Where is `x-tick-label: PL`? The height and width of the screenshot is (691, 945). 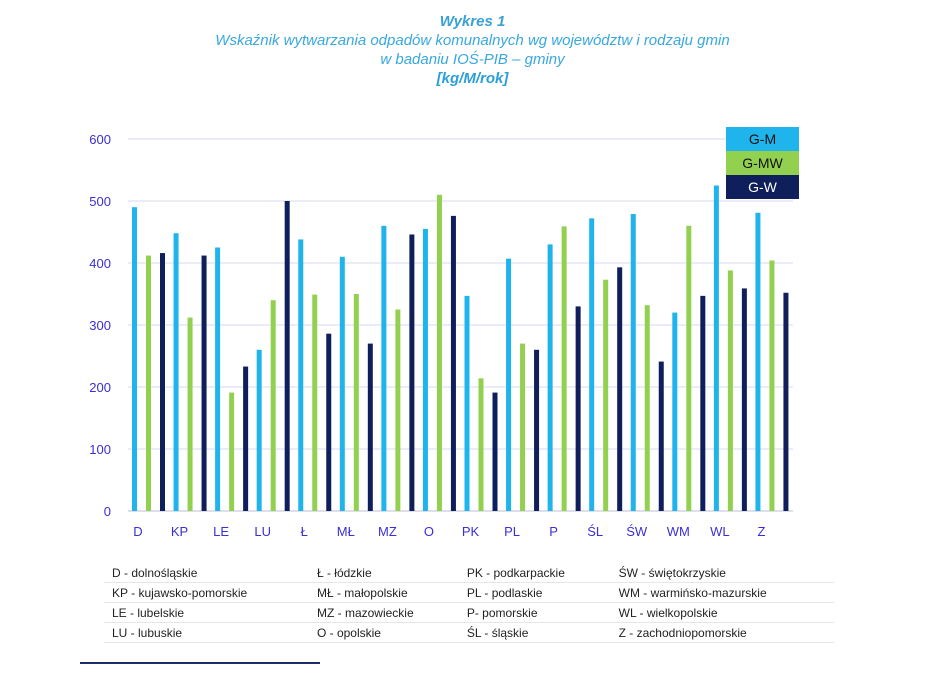 x-tick-label: PL is located at coordinates (512, 531).